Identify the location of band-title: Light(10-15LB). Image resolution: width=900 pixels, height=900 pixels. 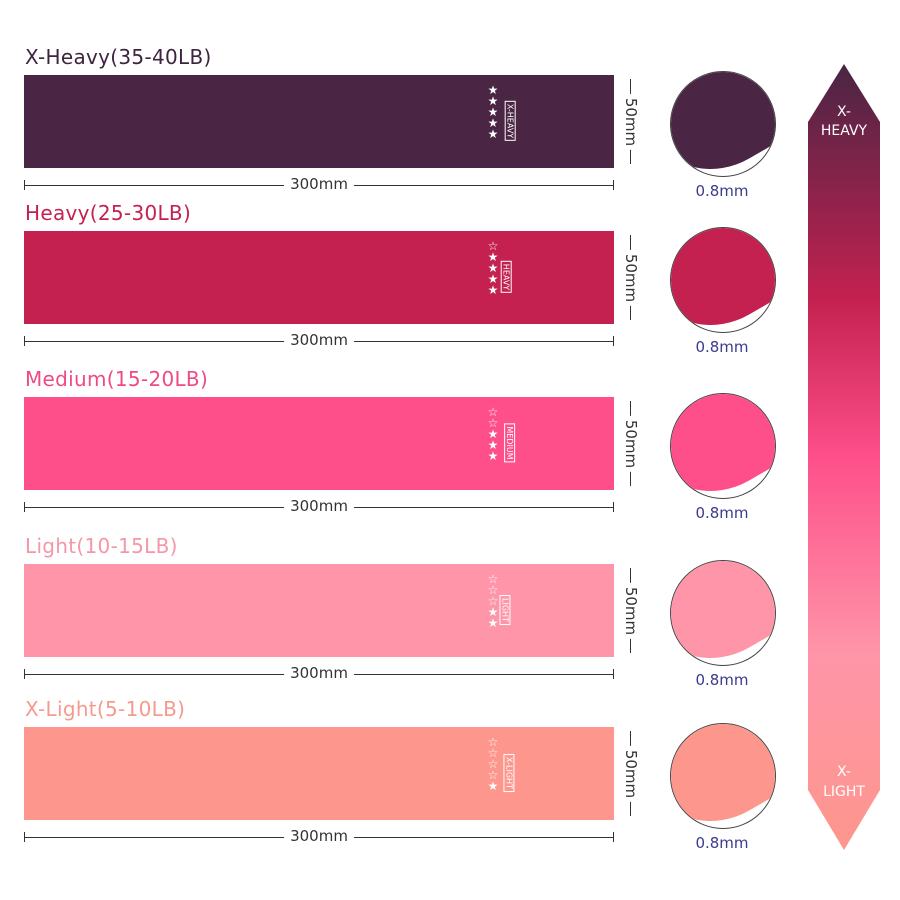
(101, 546).